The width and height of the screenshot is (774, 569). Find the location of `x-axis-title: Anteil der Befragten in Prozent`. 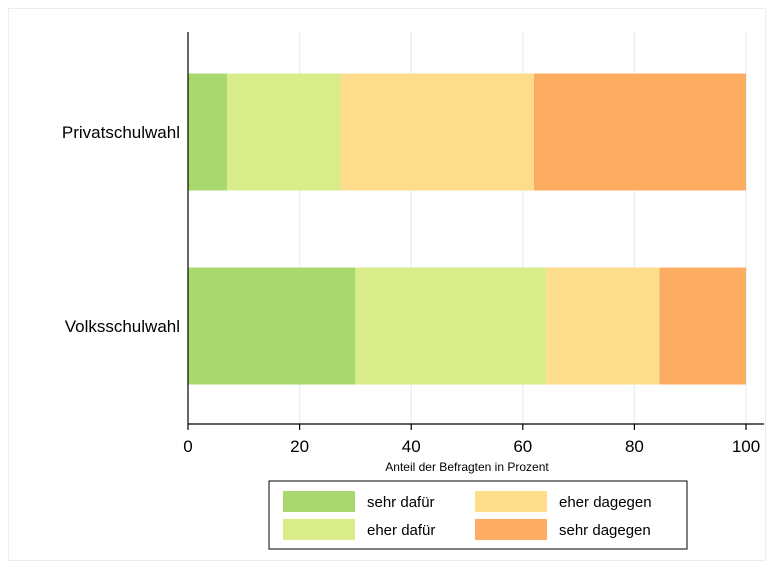

x-axis-title: Anteil der Befragten in Prozent is located at coordinates (467, 467).